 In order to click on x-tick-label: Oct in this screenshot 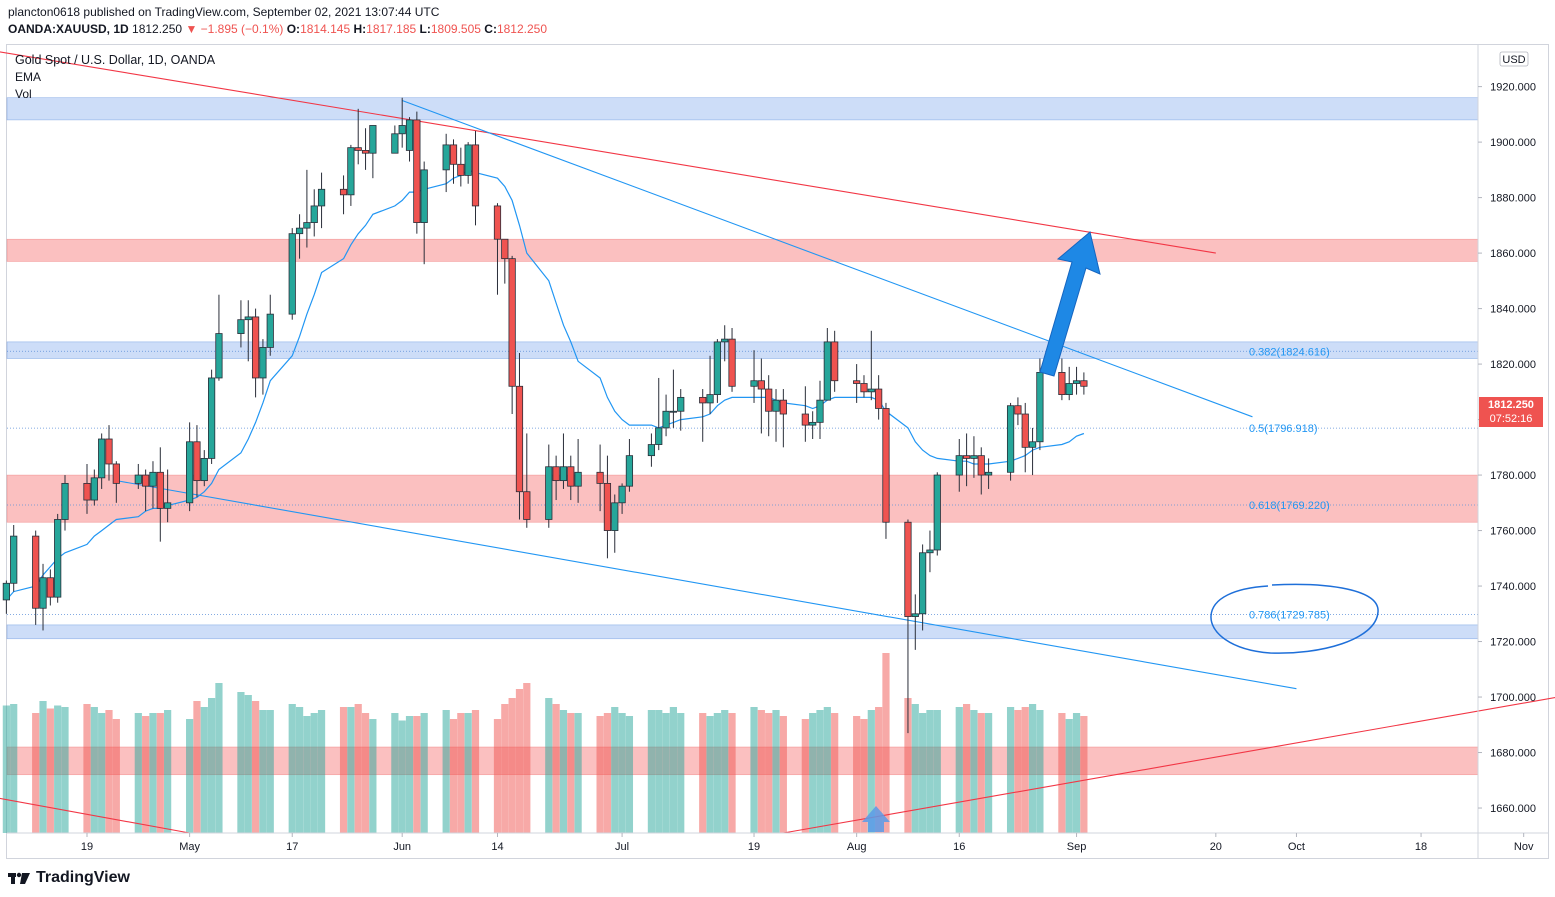, I will do `click(1296, 847)`.